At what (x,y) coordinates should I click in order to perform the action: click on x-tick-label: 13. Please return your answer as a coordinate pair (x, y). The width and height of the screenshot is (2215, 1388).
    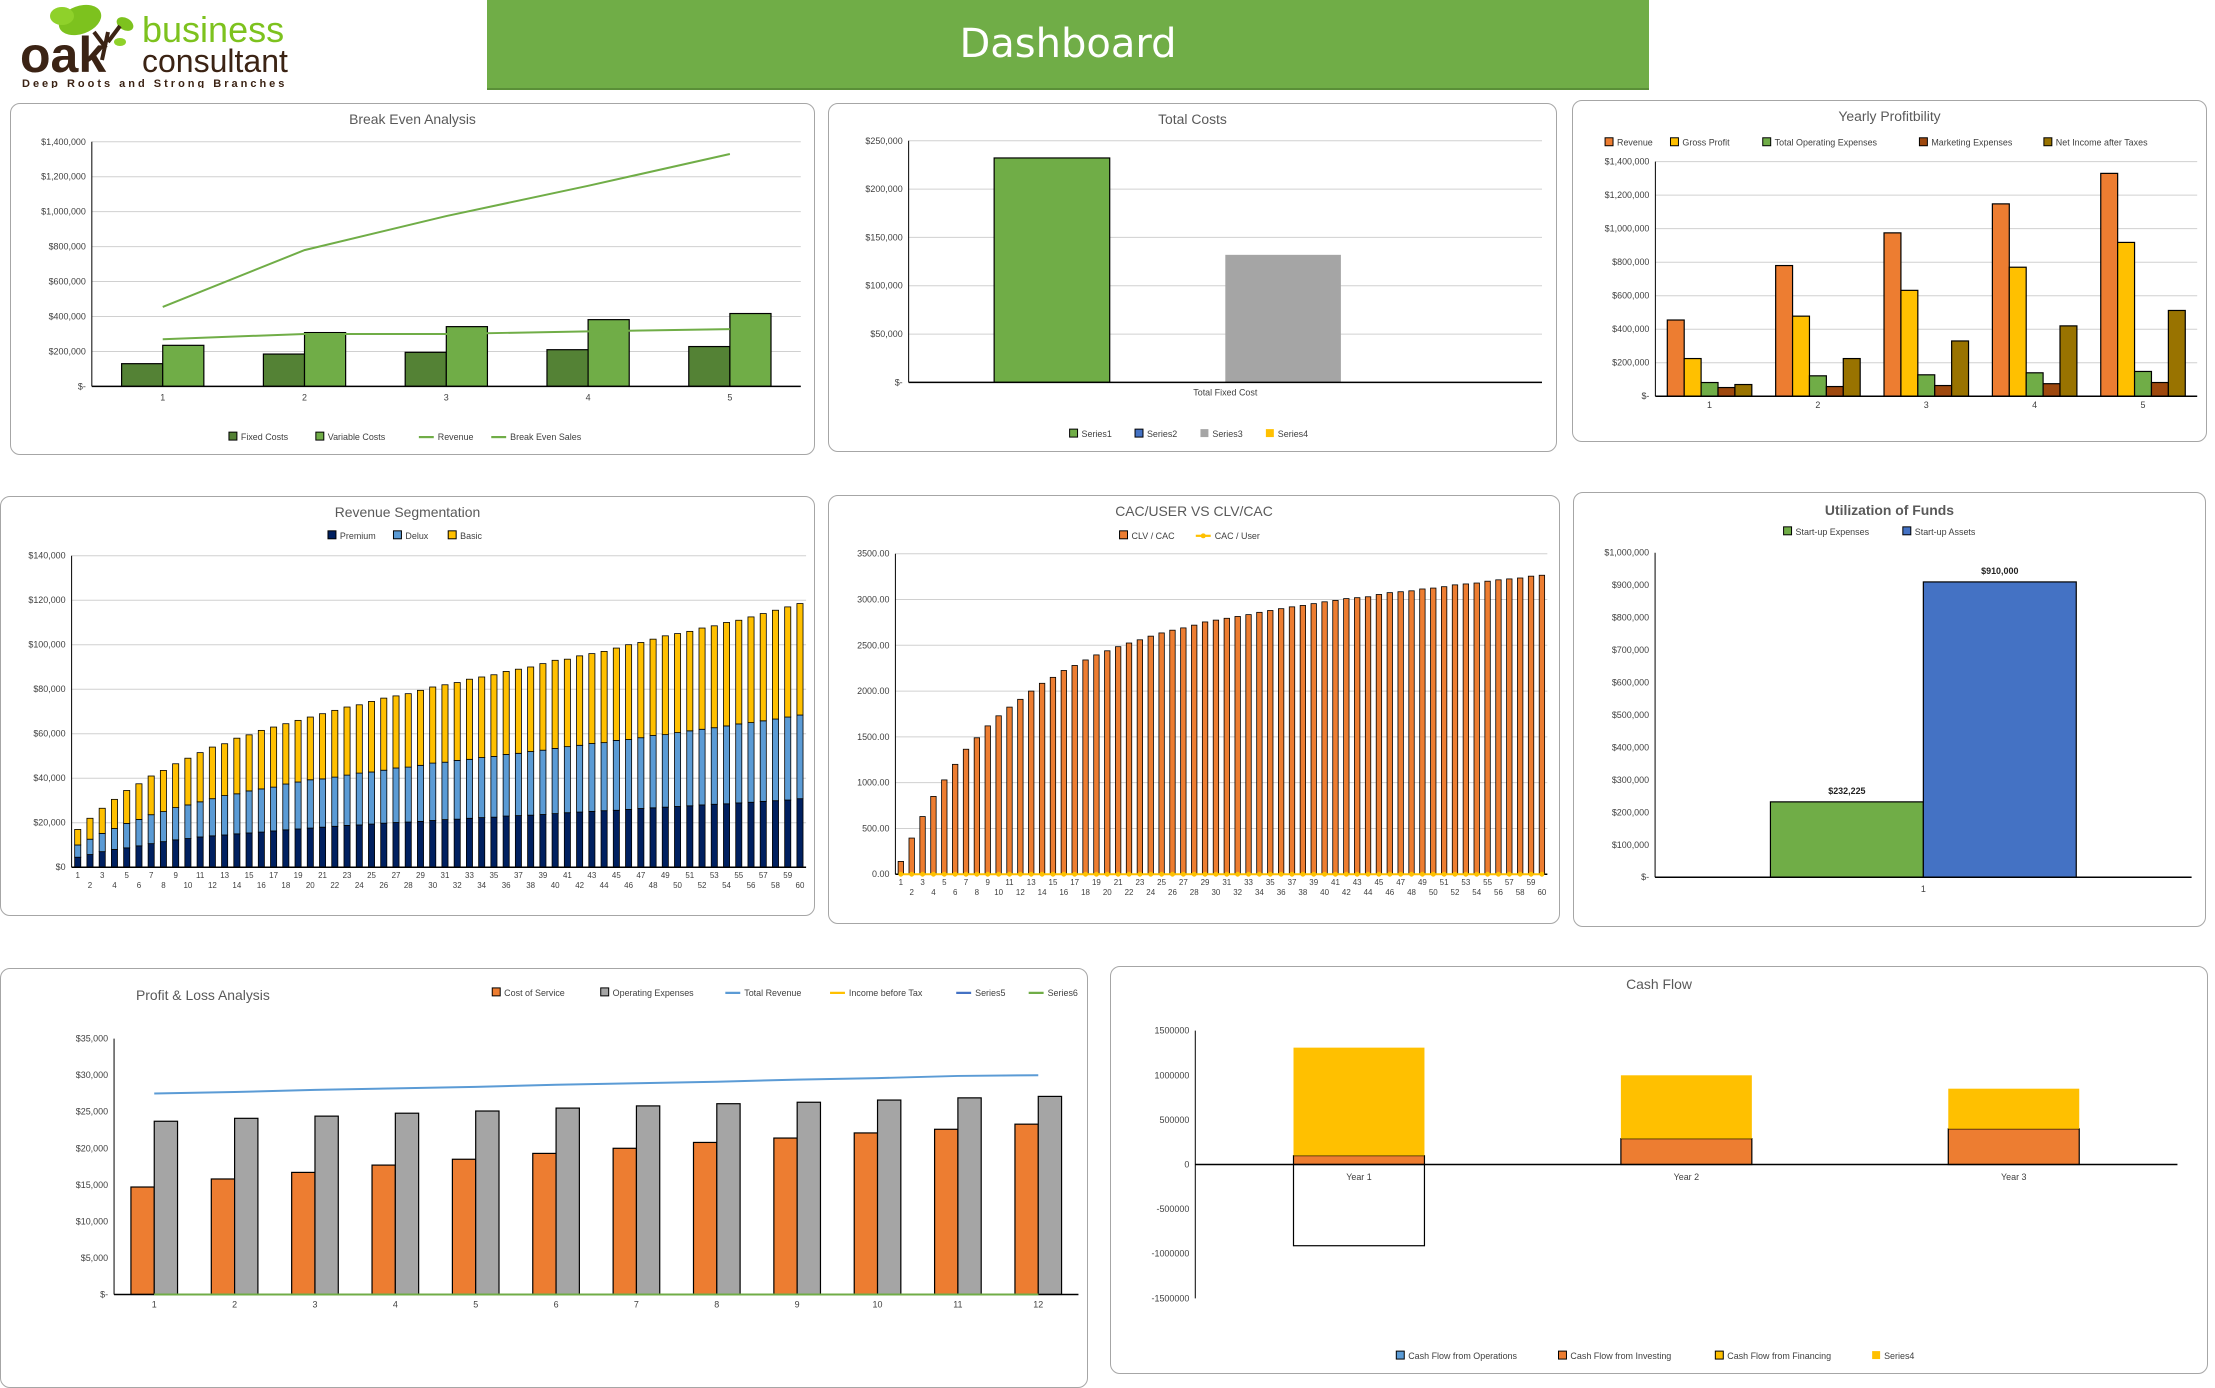
    Looking at the image, I should click on (1031, 882).